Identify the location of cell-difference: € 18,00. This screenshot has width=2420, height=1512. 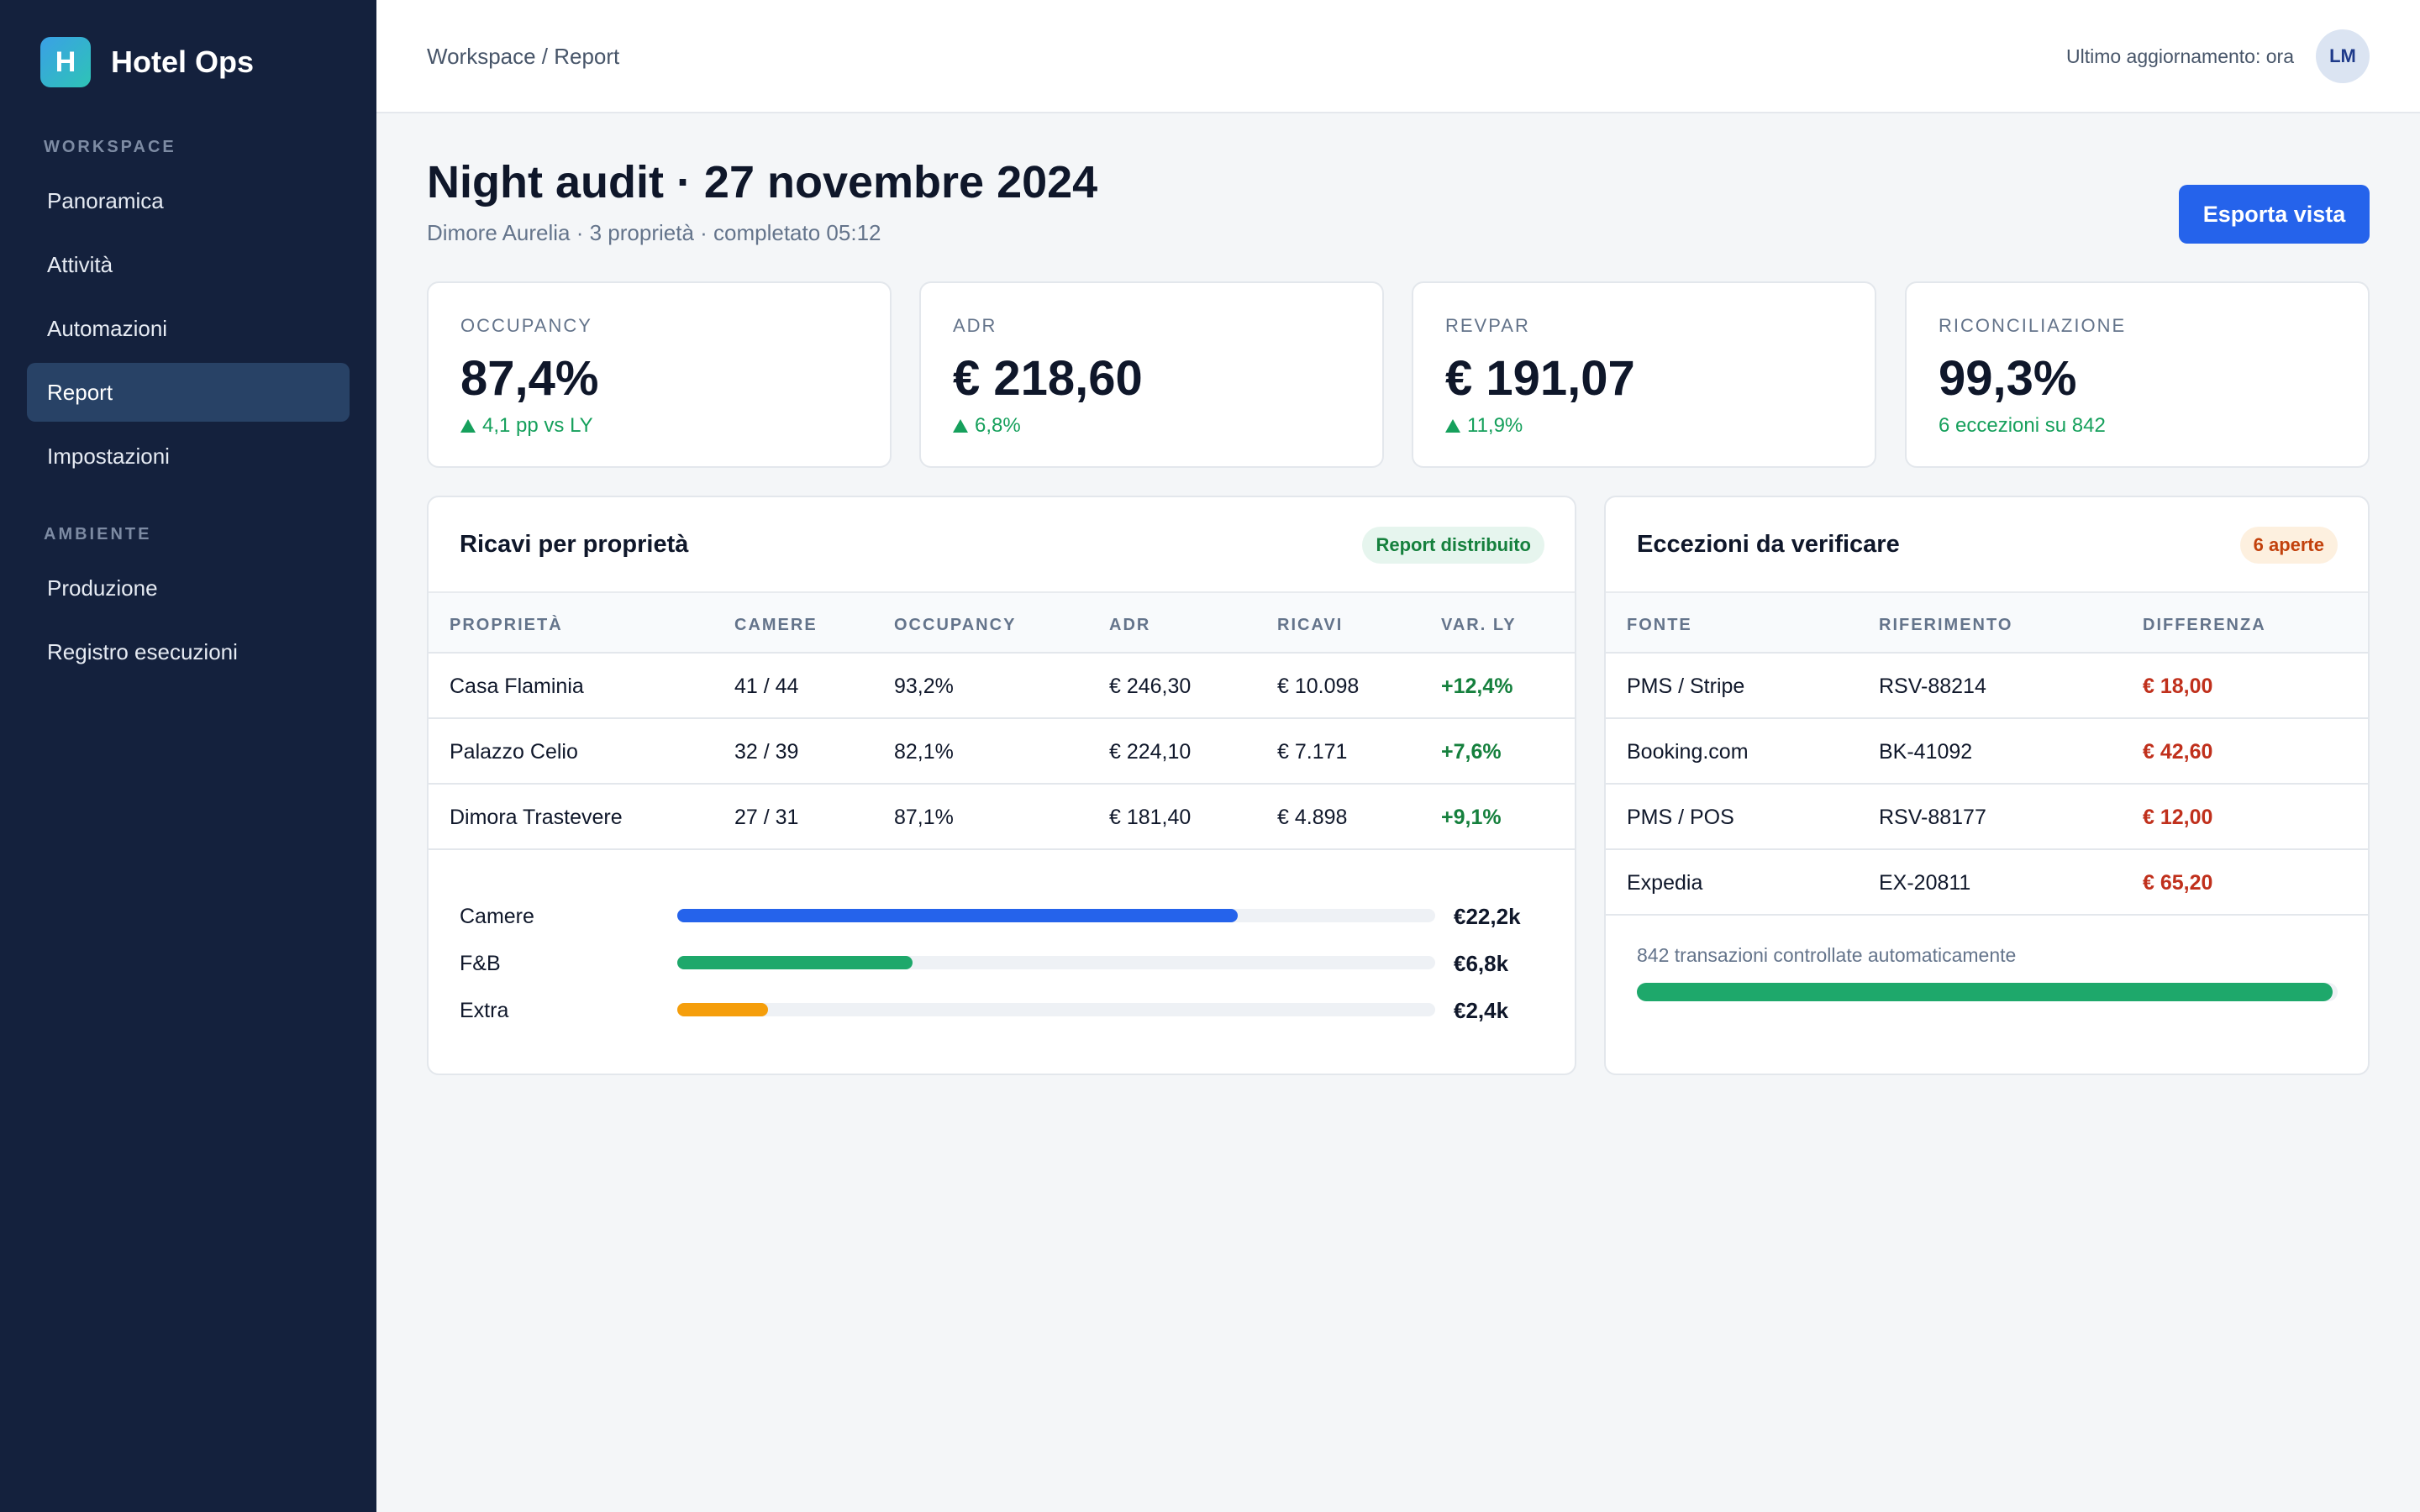
(2178, 686).